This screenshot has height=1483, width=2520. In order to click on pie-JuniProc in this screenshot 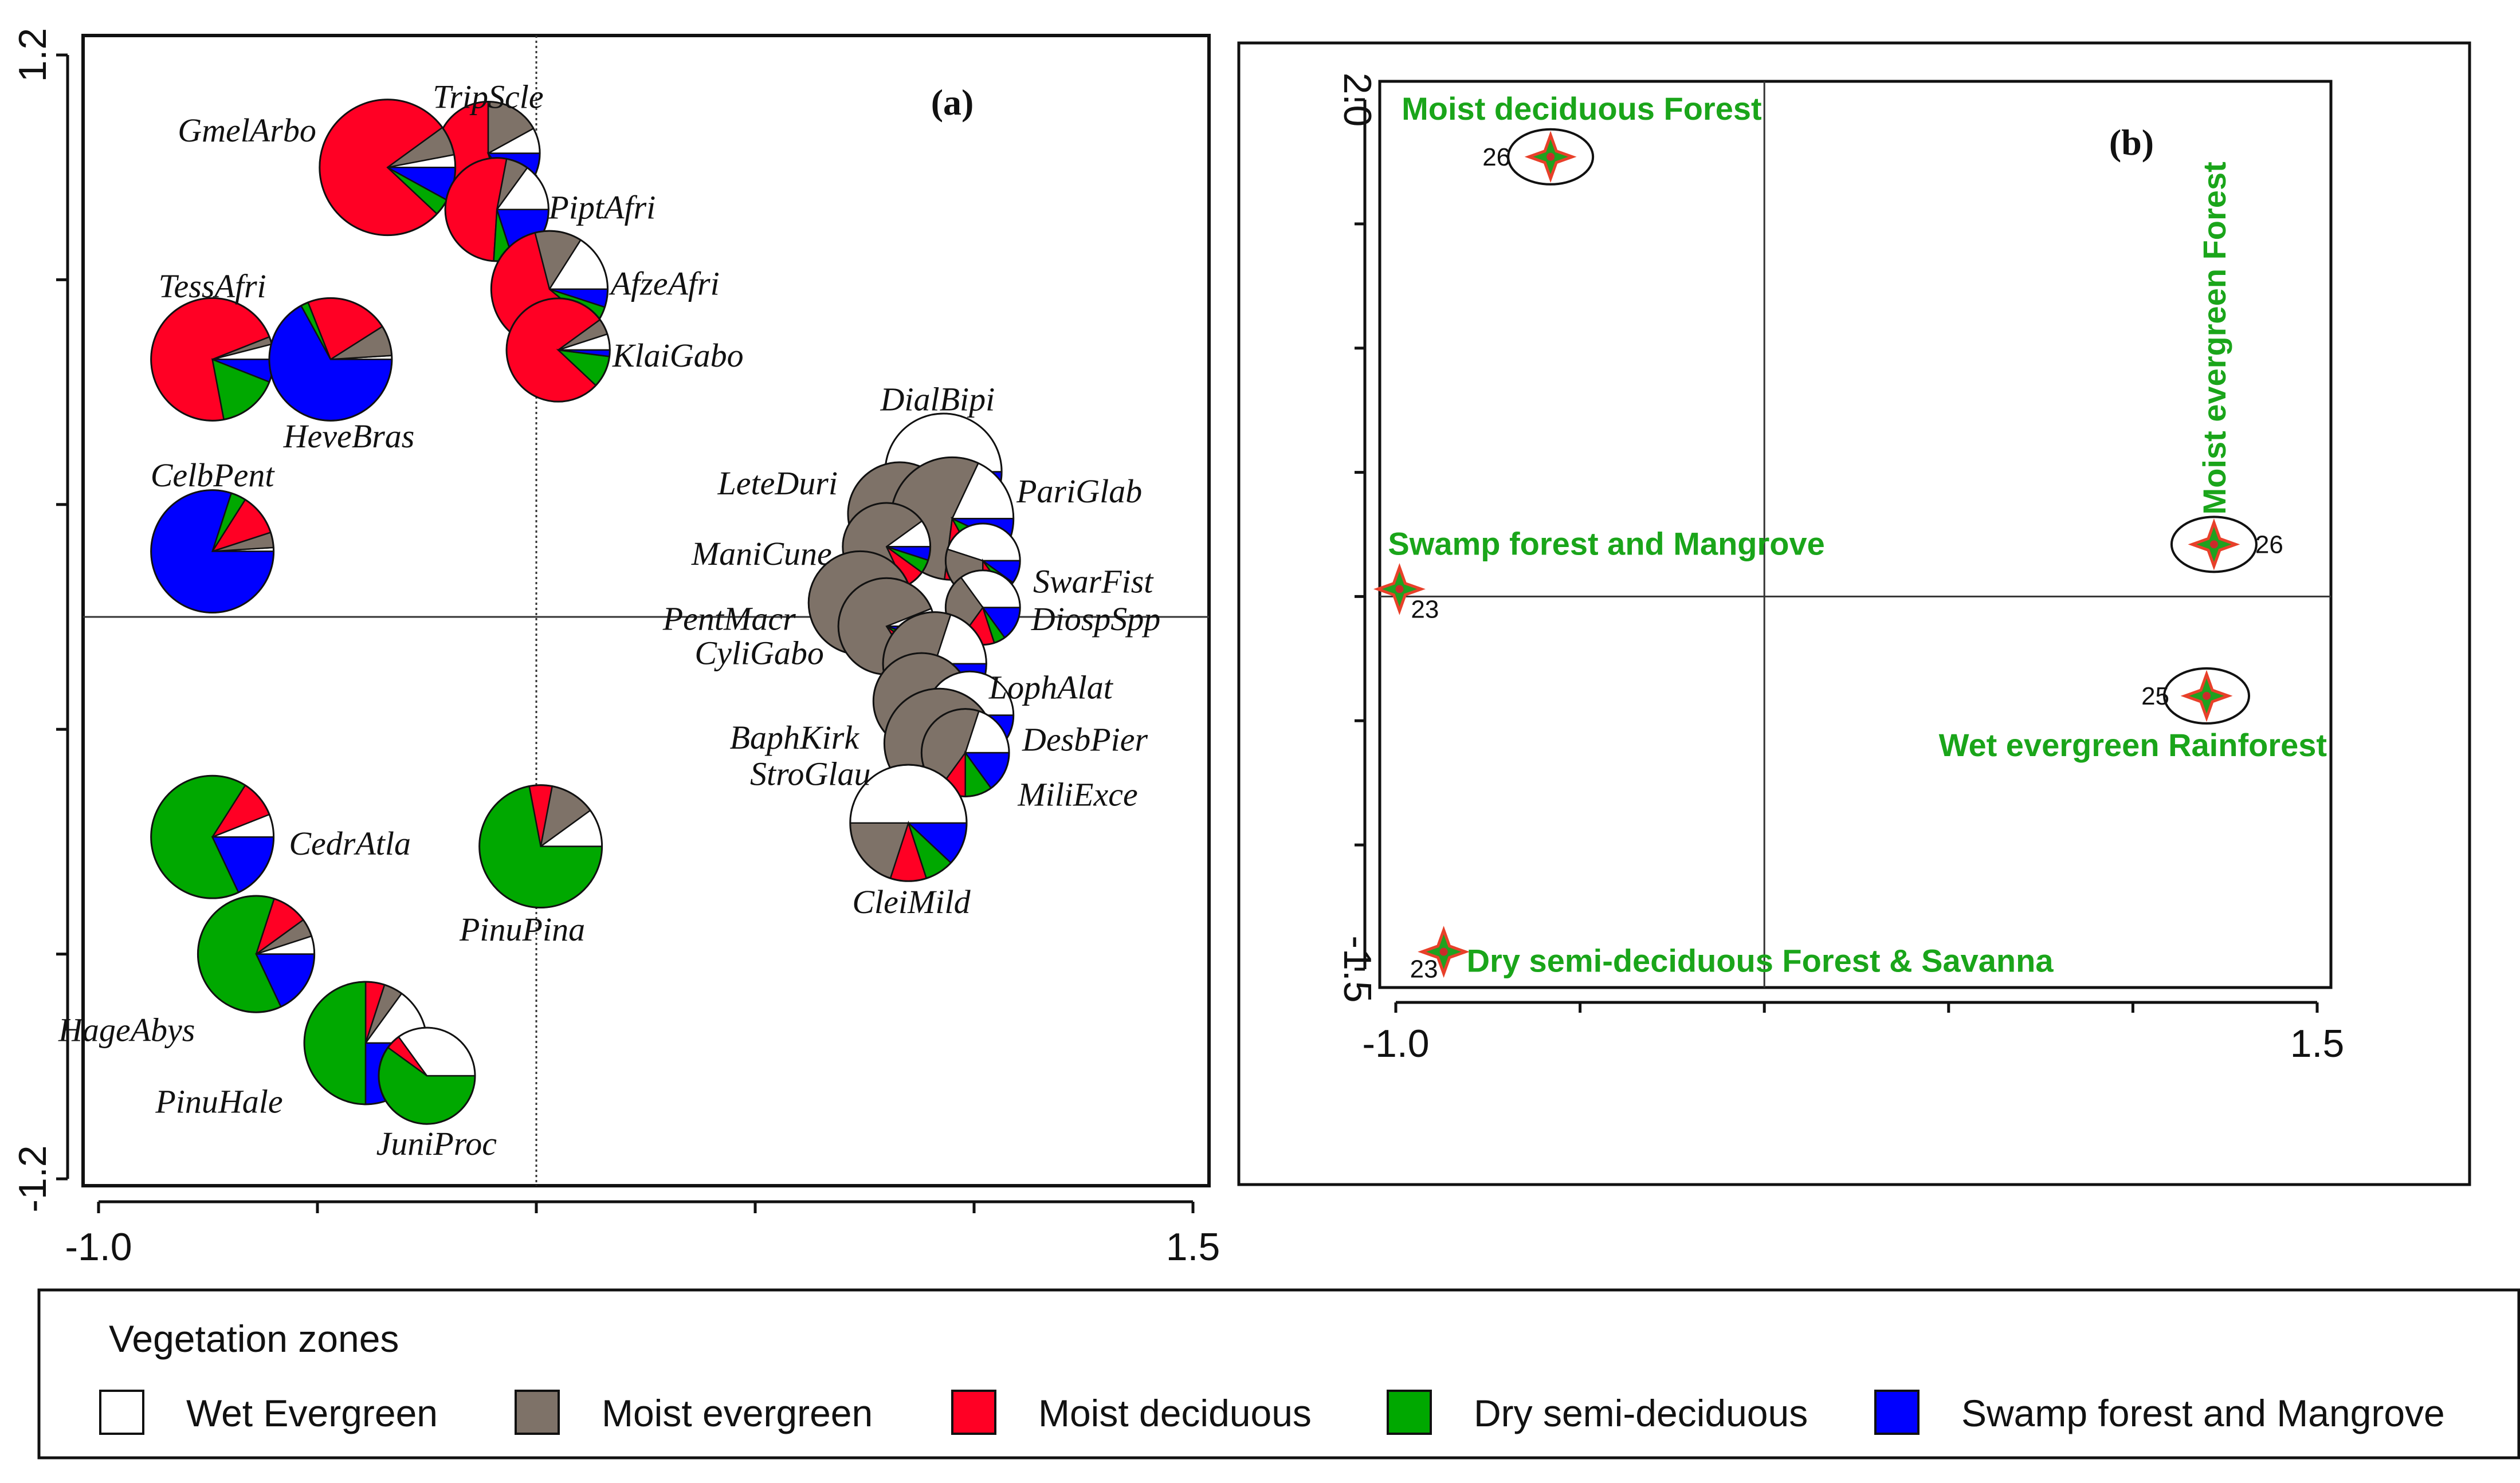, I will do `click(427, 1075)`.